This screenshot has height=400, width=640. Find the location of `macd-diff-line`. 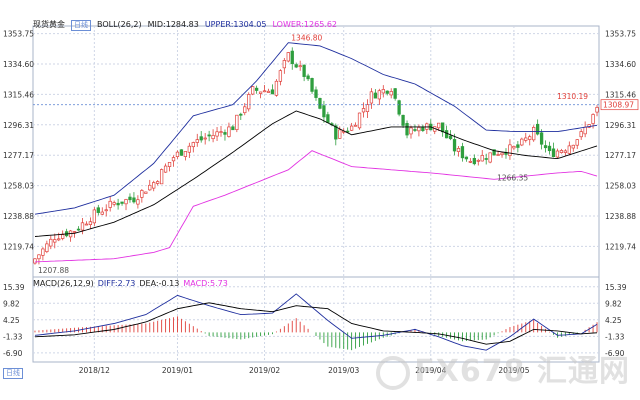

macd-diff-line is located at coordinates (316, 322).